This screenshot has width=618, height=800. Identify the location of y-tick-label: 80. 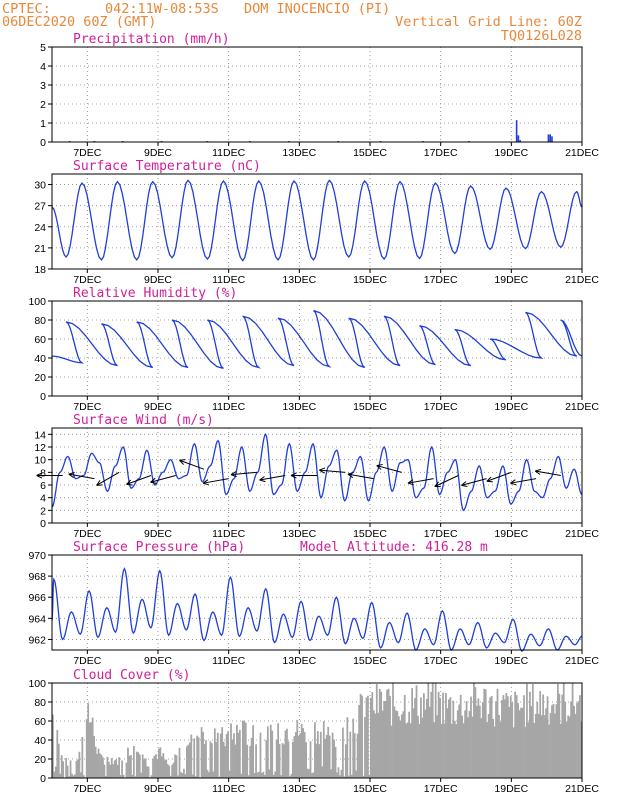
(40, 321).